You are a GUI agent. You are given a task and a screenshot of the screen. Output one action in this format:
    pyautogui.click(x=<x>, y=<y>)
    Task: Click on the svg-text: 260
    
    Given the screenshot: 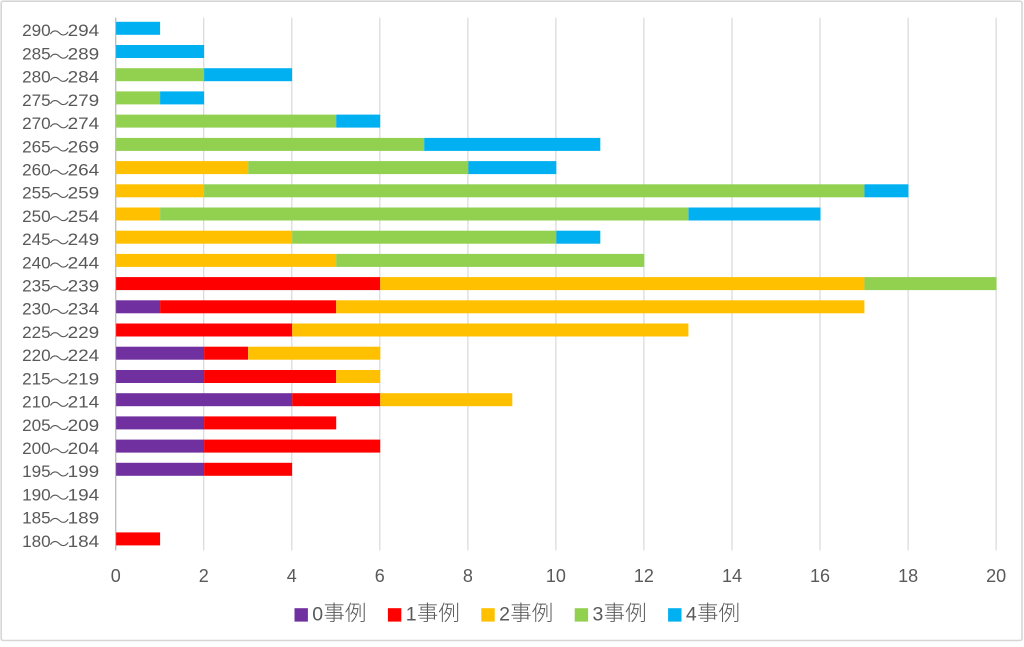 What is the action you would take?
    pyautogui.click(x=36, y=170)
    